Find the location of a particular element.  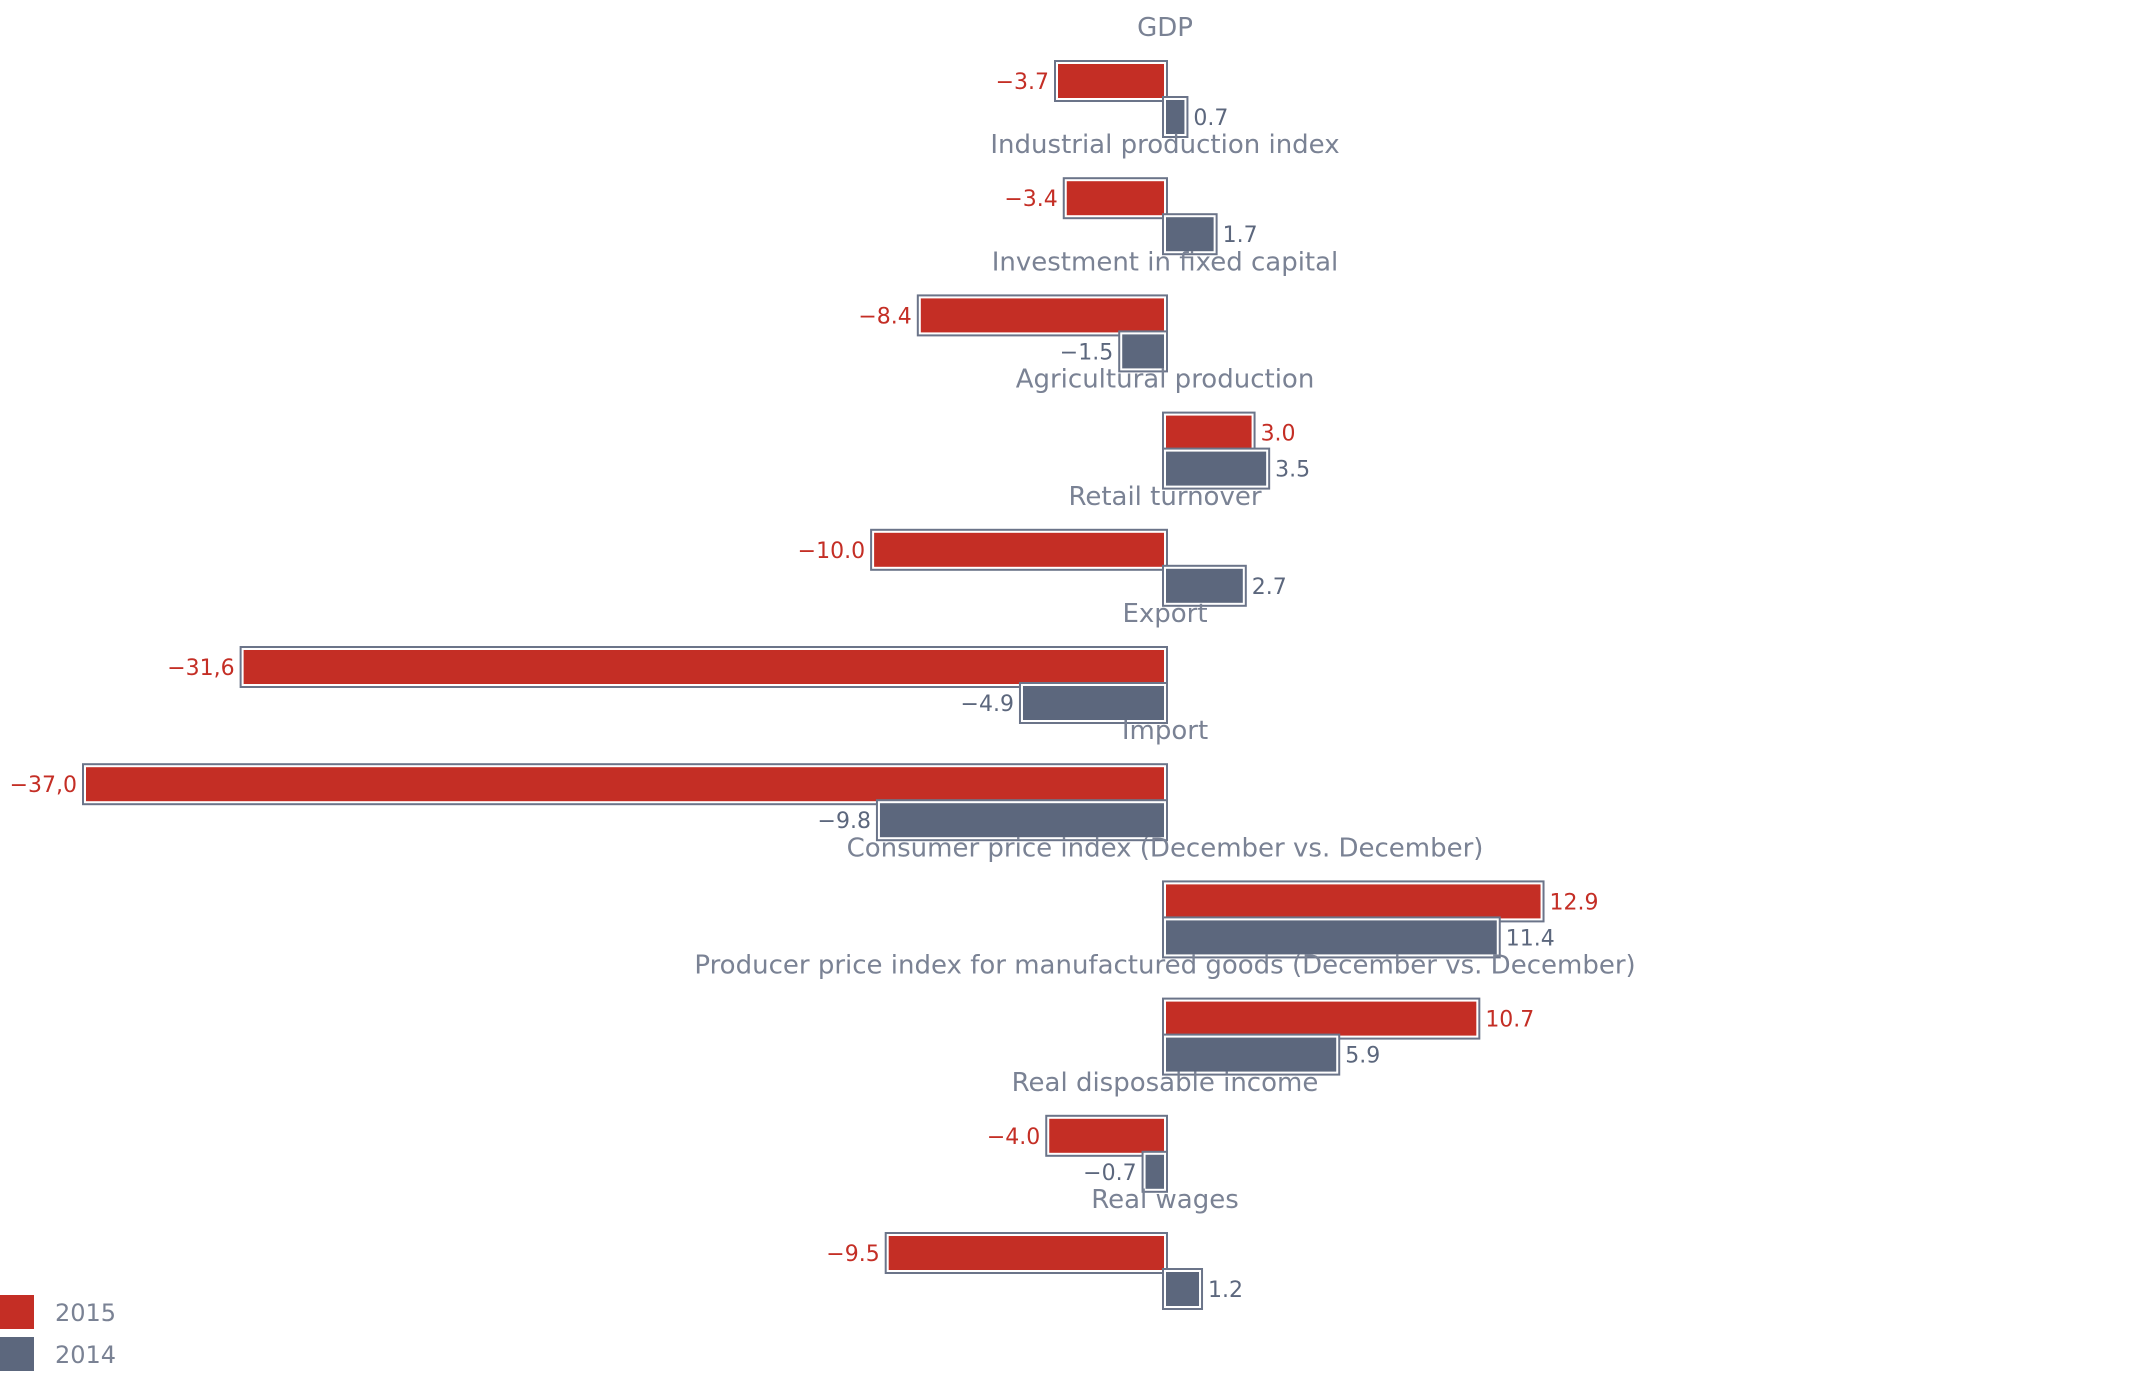

value-label-2014: −1.5 is located at coordinates (1086, 352).